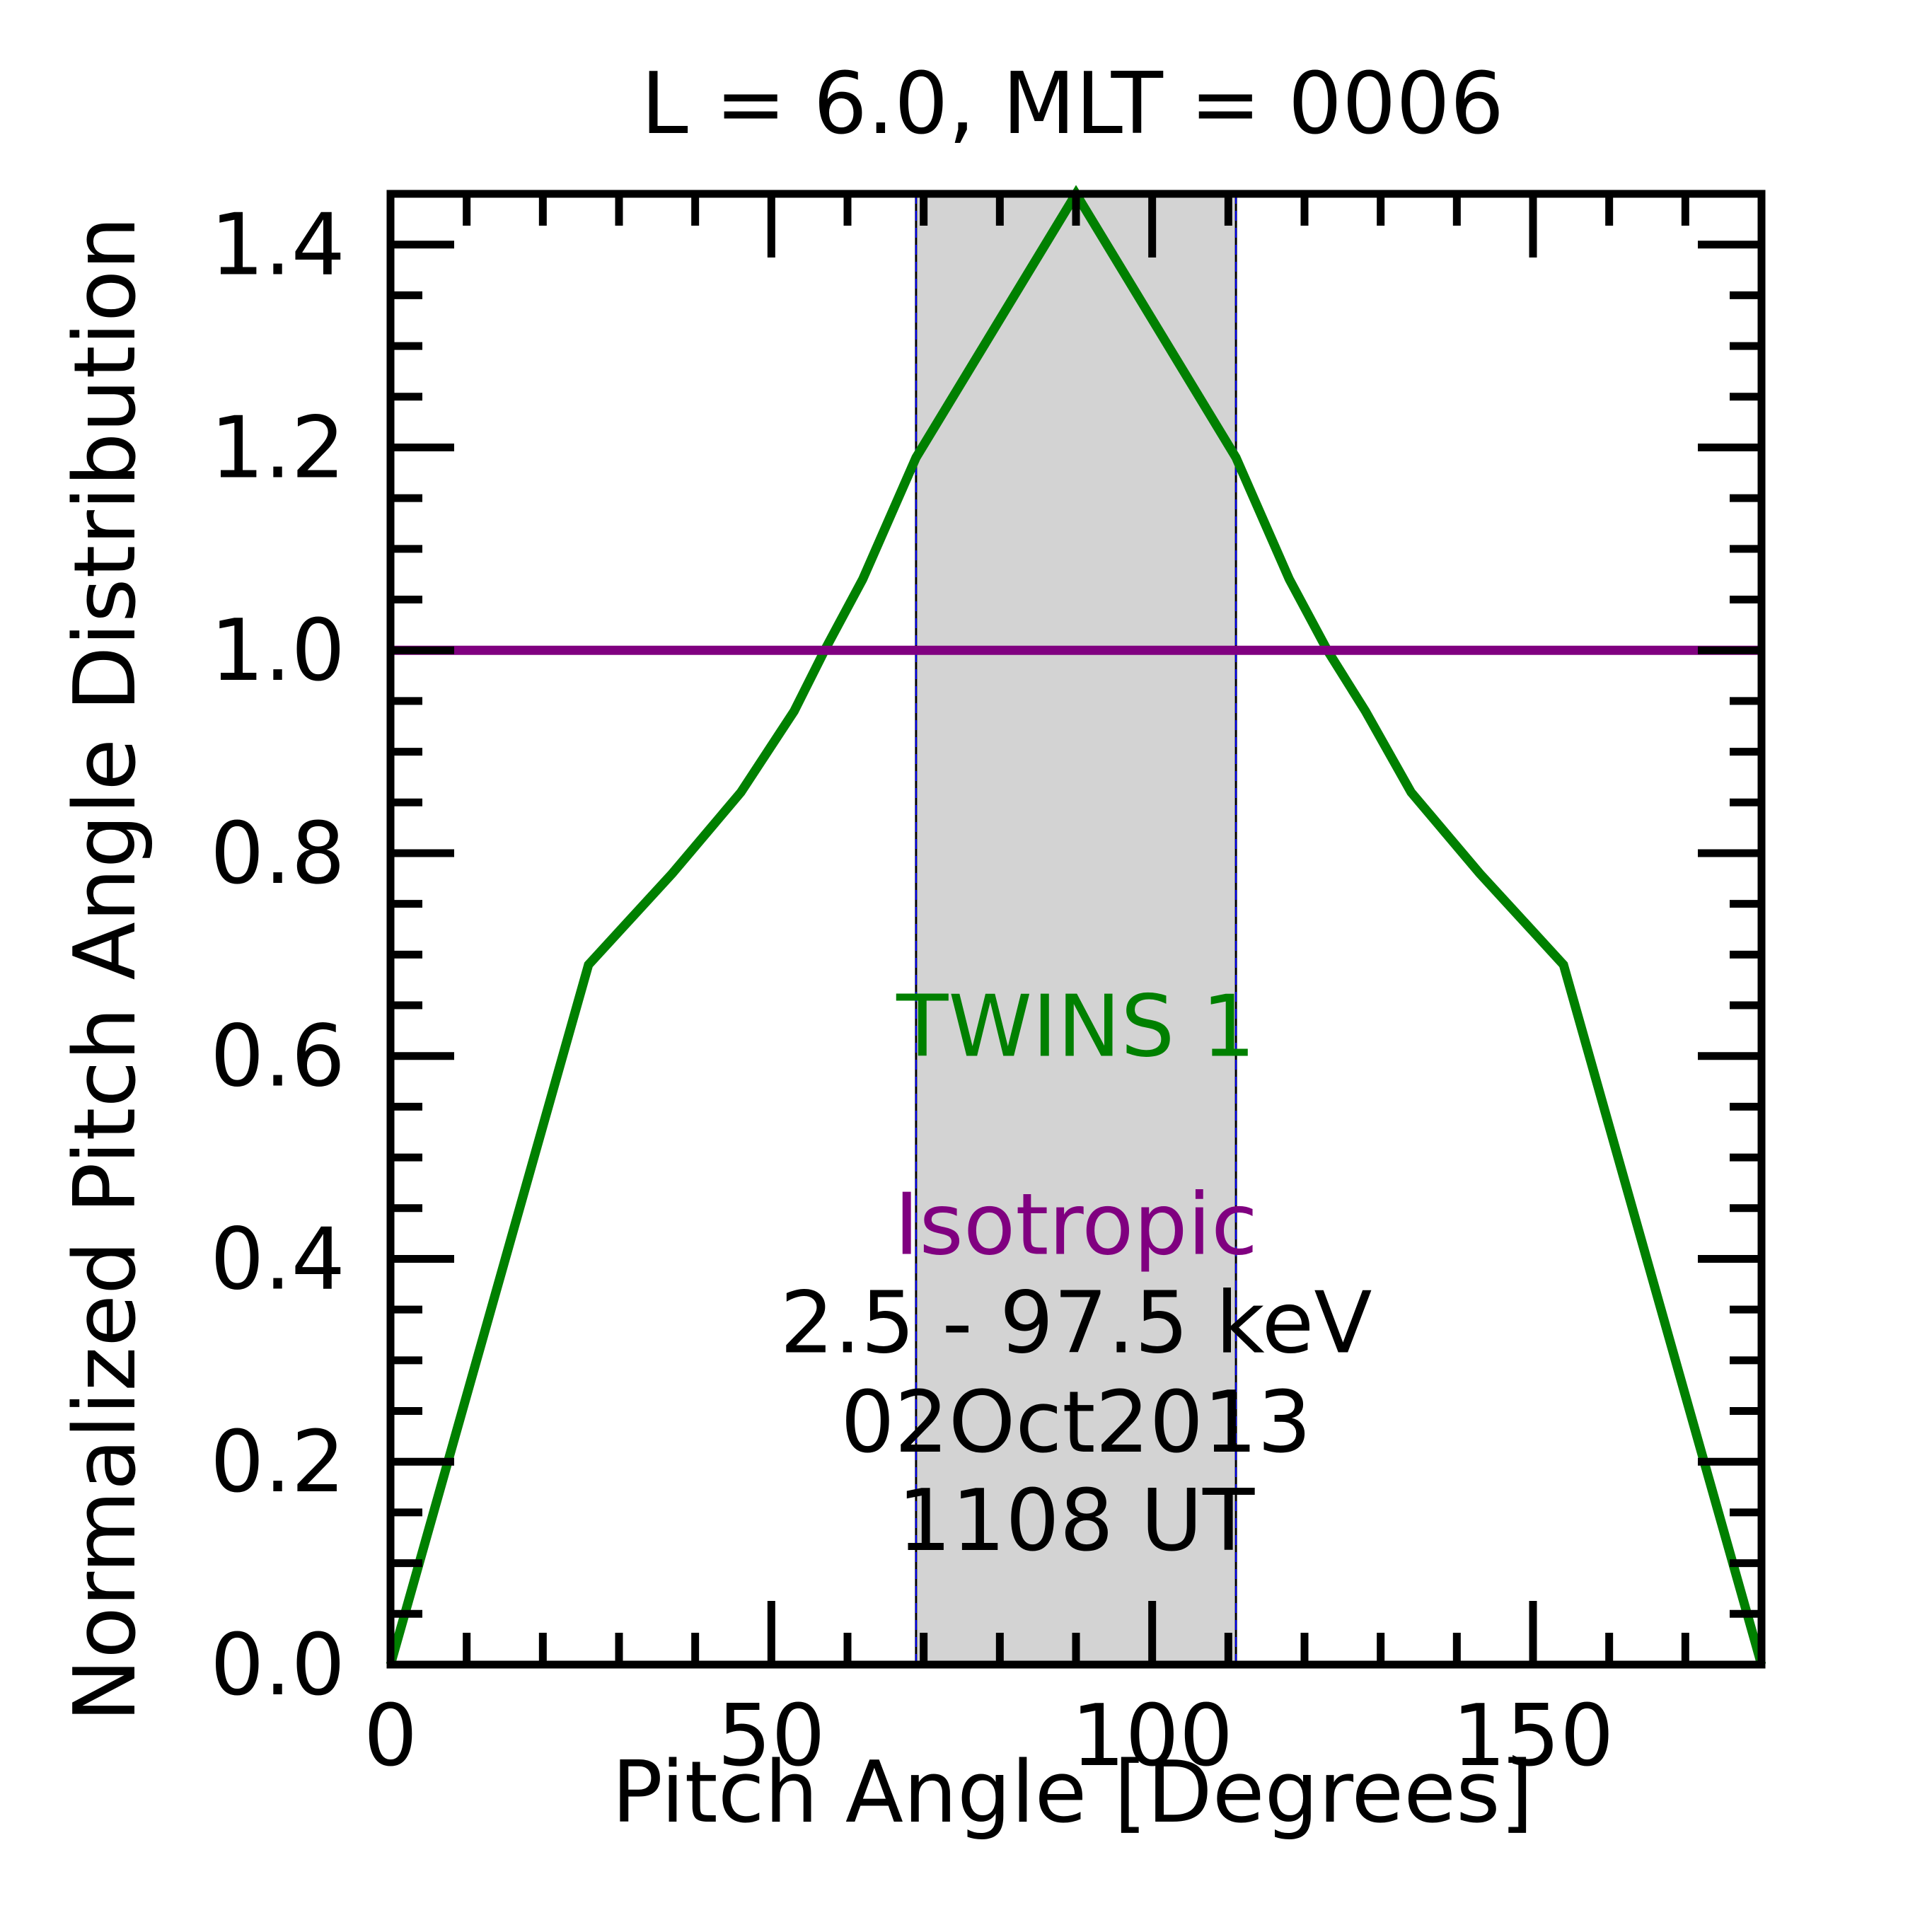 This screenshot has width=1932, height=1932. Describe the element at coordinates (277, 246) in the screenshot. I see `y-tick-label: 1.4` at that location.